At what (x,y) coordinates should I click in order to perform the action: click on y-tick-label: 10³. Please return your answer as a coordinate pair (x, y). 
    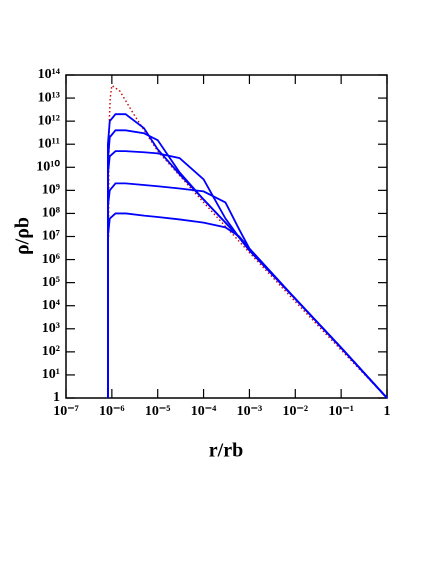
    Looking at the image, I should click on (51, 328).